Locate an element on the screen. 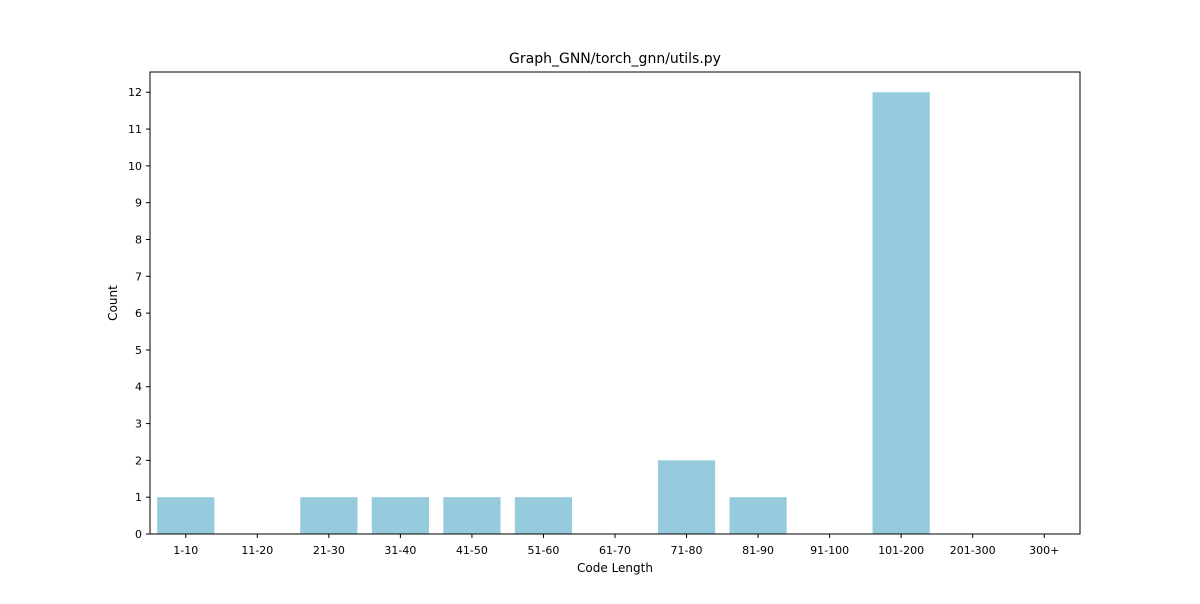  x-tick-label: 11-20 is located at coordinates (257, 550).